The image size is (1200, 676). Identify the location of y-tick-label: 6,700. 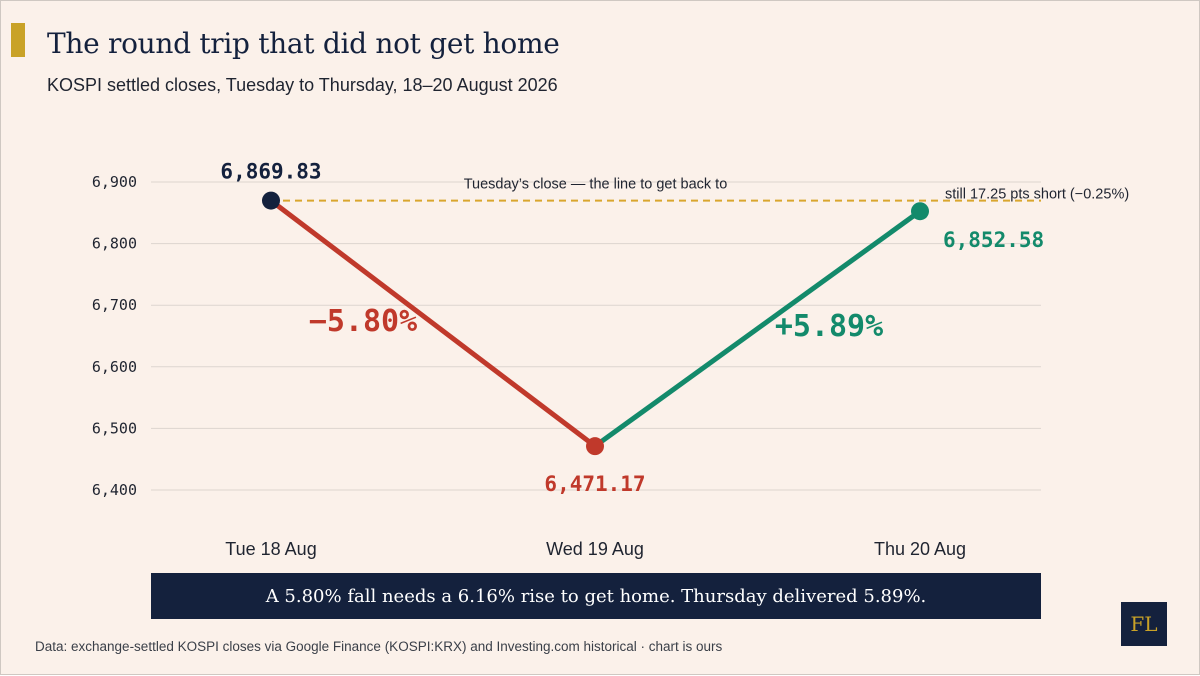
(114, 305).